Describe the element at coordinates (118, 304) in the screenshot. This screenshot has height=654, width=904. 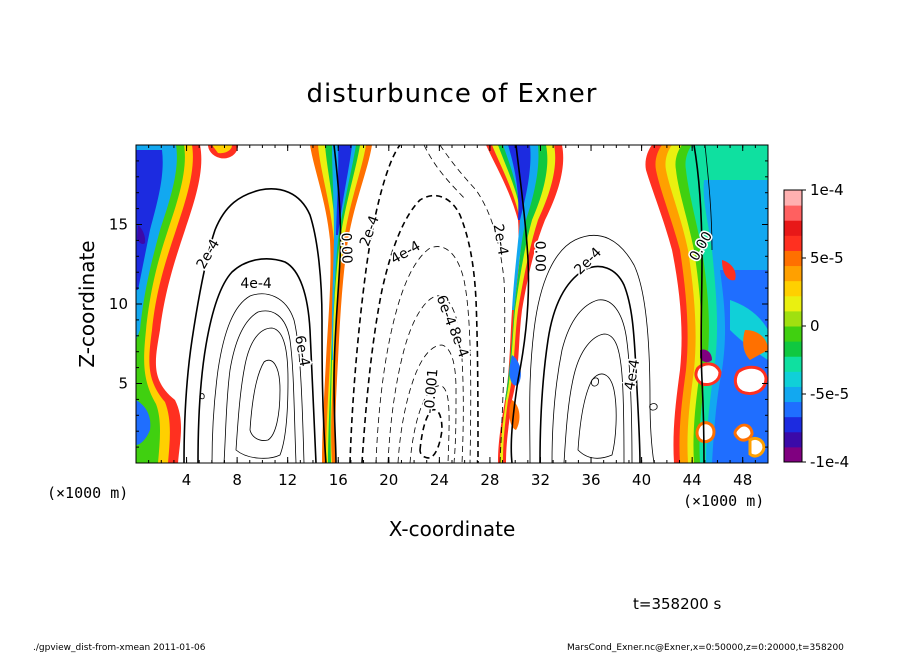
I see `y-tick-label: 10` at that location.